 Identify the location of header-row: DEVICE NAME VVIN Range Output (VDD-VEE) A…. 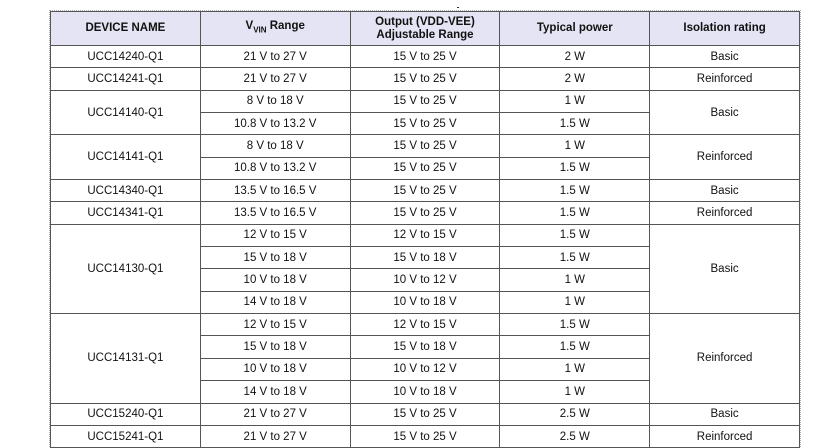
(425, 28).